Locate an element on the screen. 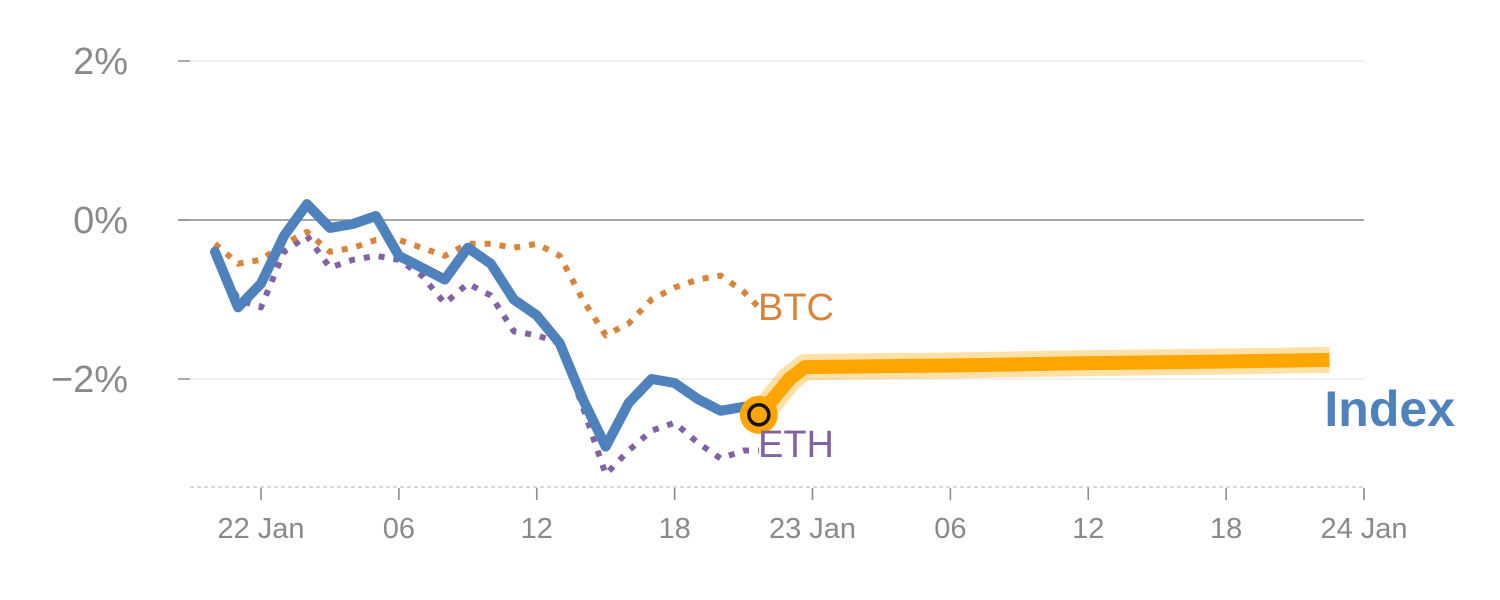  series-eth-line is located at coordinates (485, 355).